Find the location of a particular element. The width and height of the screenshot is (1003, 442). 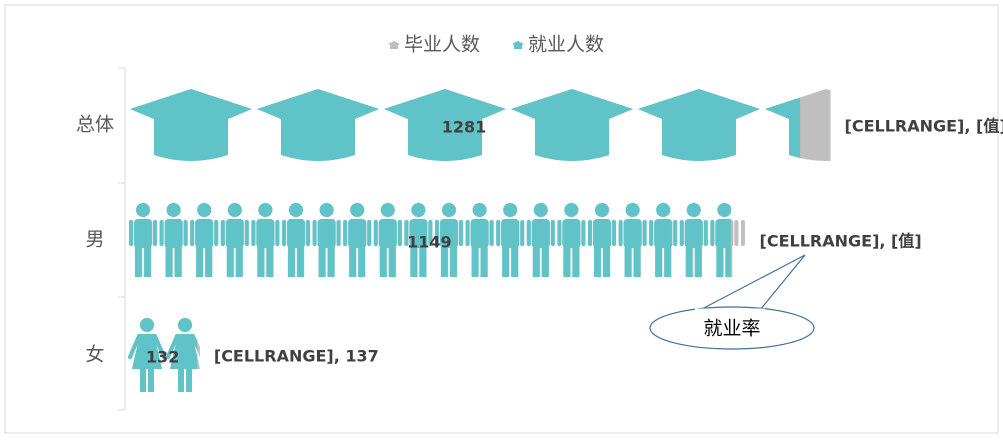

y-tick-label: 总体 is located at coordinates (95, 125).